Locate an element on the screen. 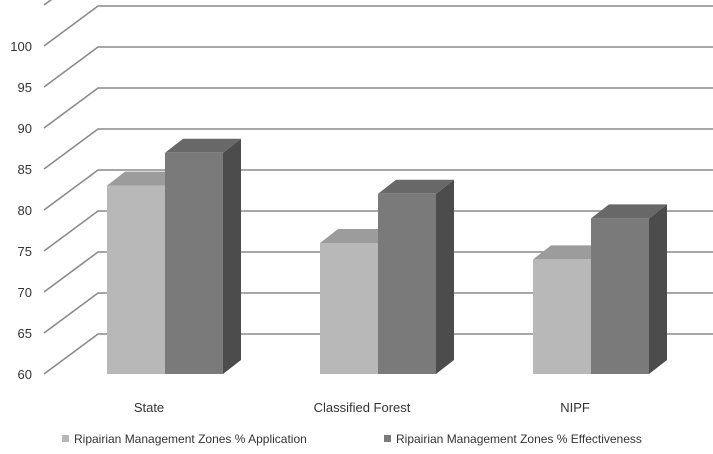 Image resolution: width=713 pixels, height=454 pixels. y-tick-label: 85 is located at coordinates (25, 169).